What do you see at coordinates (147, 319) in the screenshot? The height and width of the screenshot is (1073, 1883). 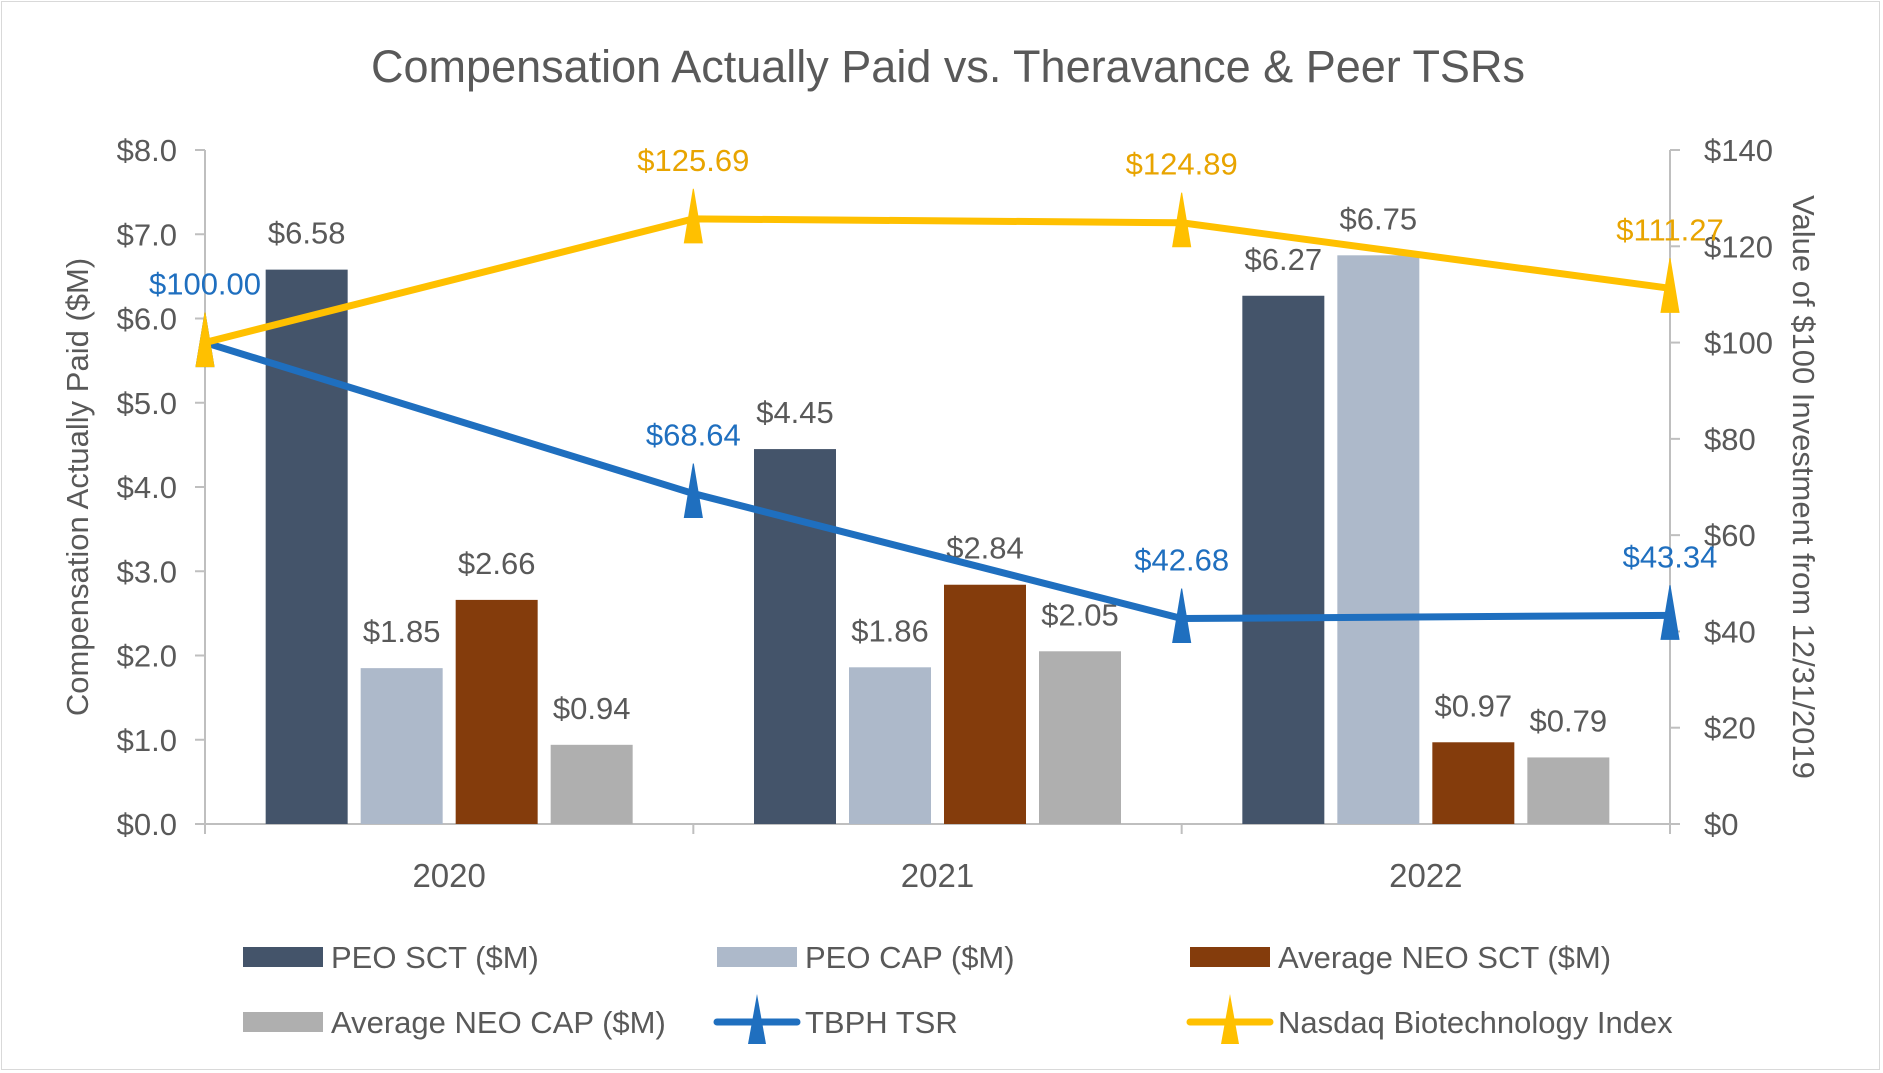 I see `y-left-tick-label: $6.0` at bounding box center [147, 319].